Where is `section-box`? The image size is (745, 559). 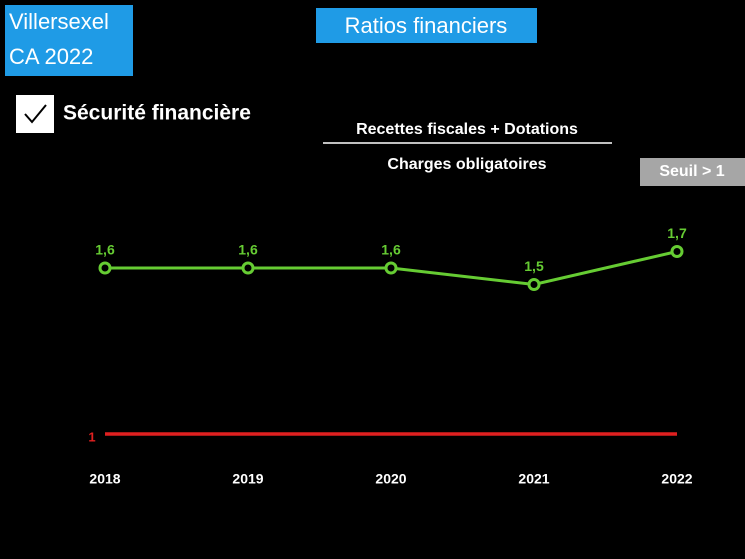 section-box is located at coordinates (426, 25).